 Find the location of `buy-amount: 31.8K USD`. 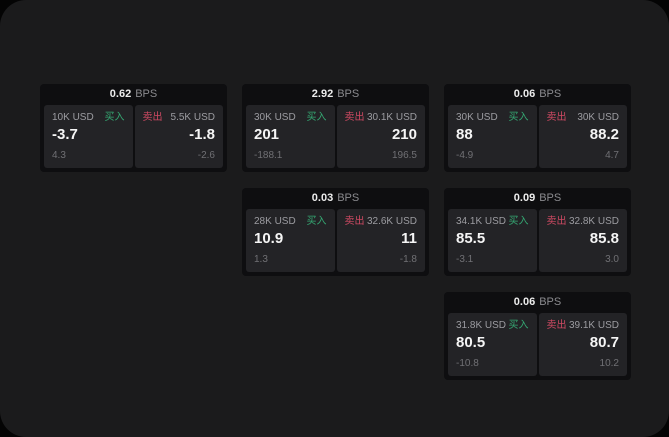

buy-amount: 31.8K USD is located at coordinates (481, 325).